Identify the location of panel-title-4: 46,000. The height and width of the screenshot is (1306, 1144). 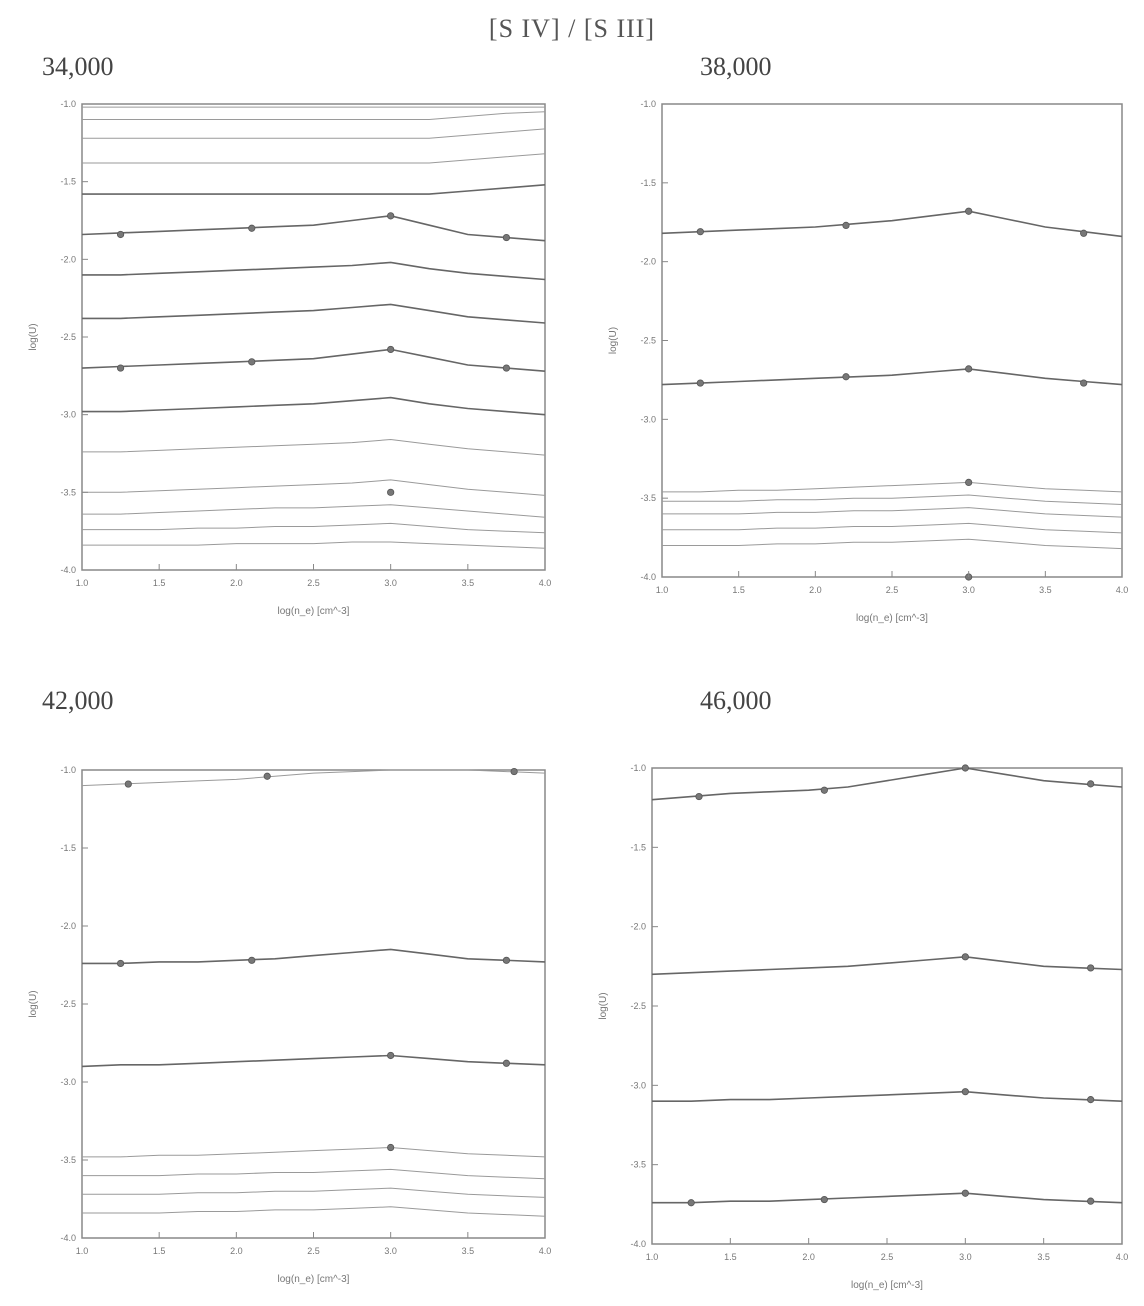
(736, 700).